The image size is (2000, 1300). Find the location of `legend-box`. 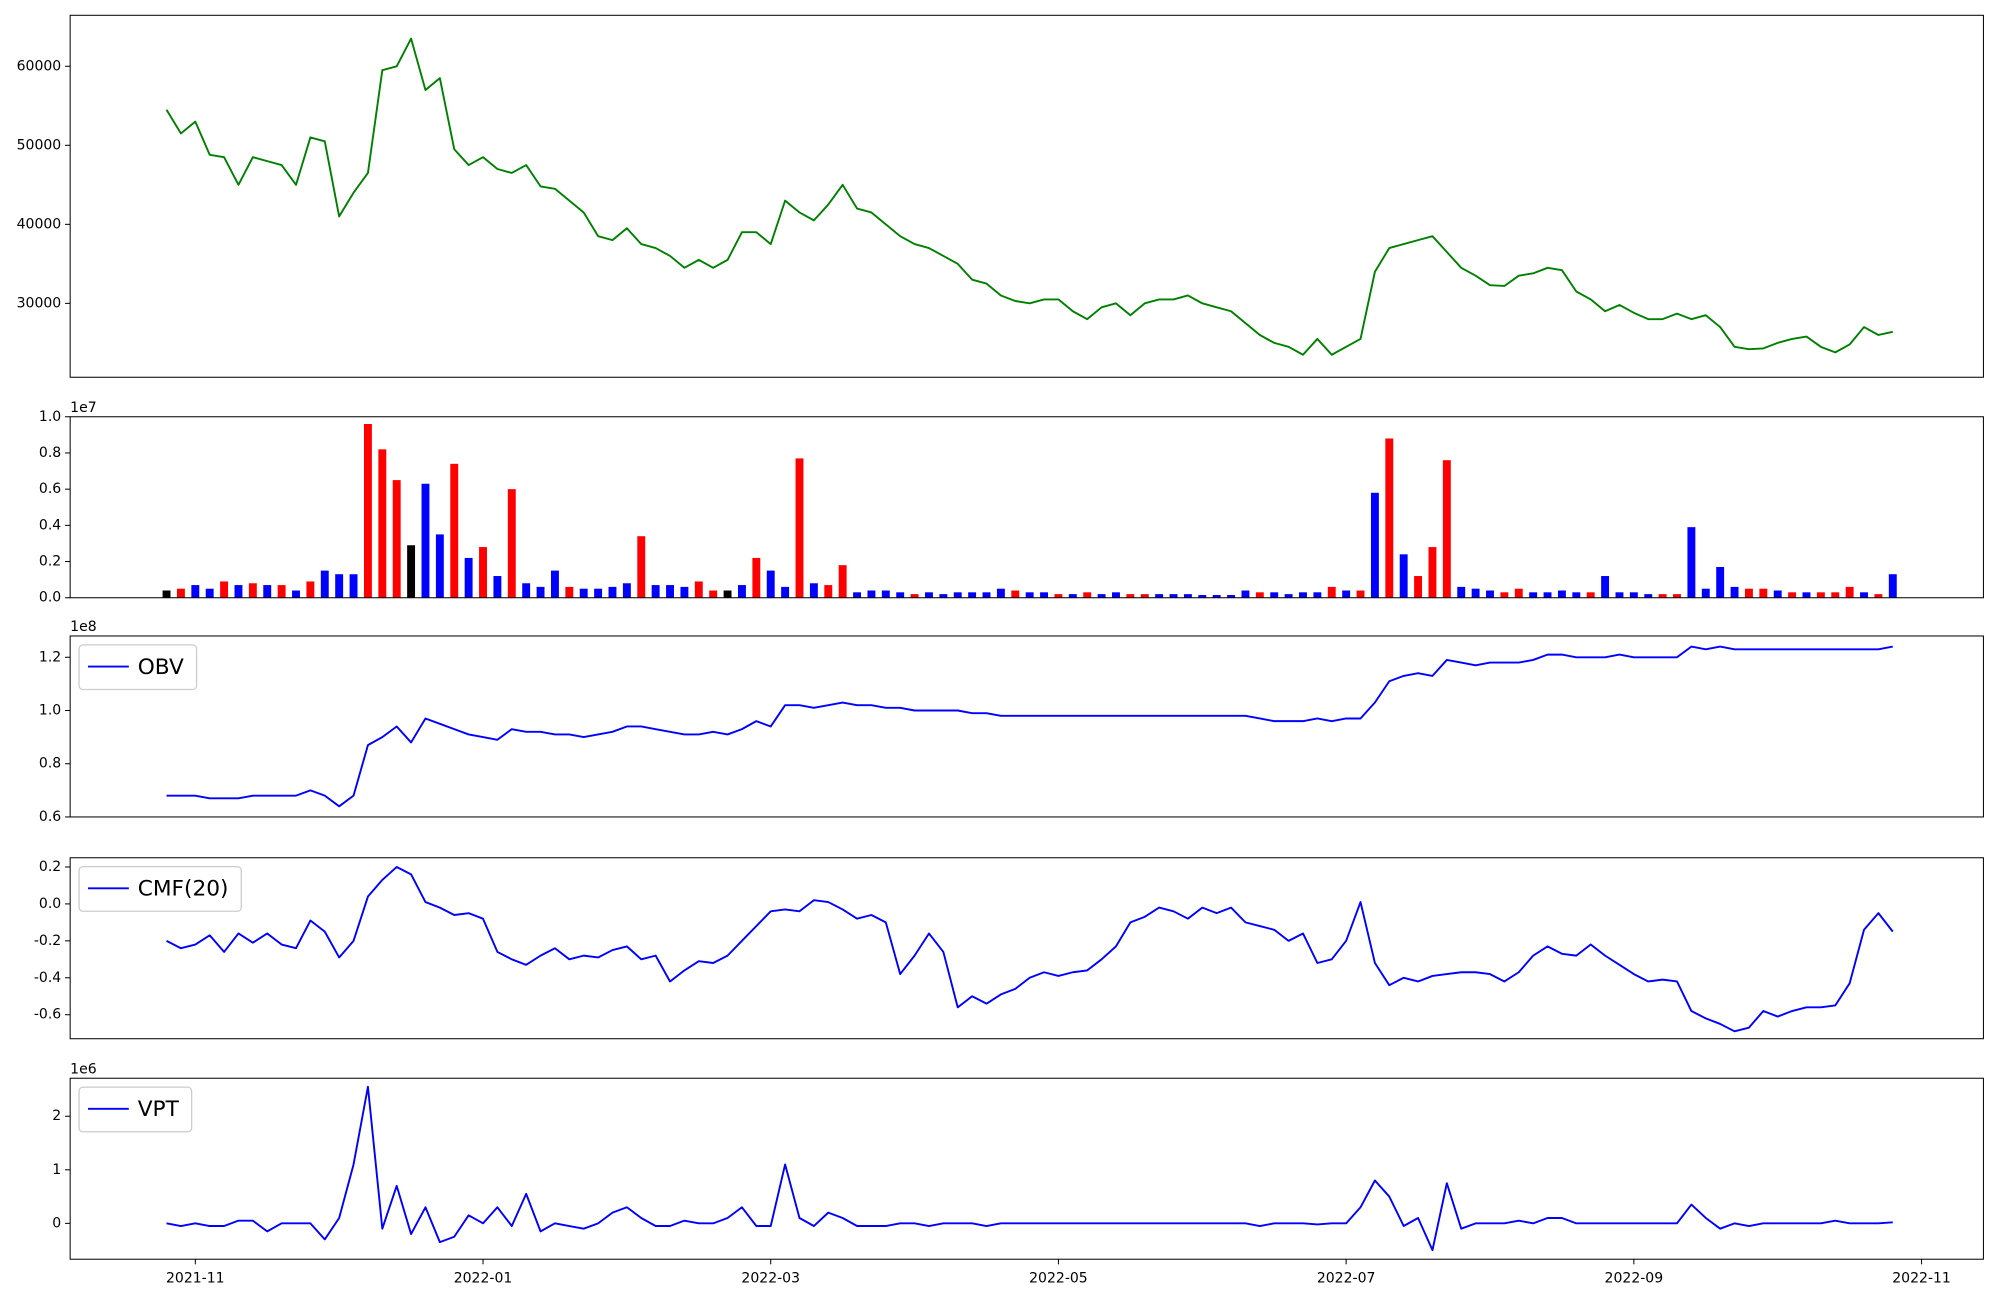

legend-box is located at coordinates (138, 667).